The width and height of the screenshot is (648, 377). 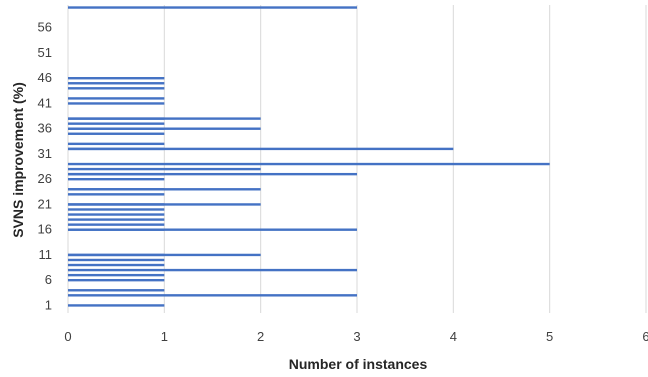 I want to click on y-tick-label: 31, so click(x=45, y=153).